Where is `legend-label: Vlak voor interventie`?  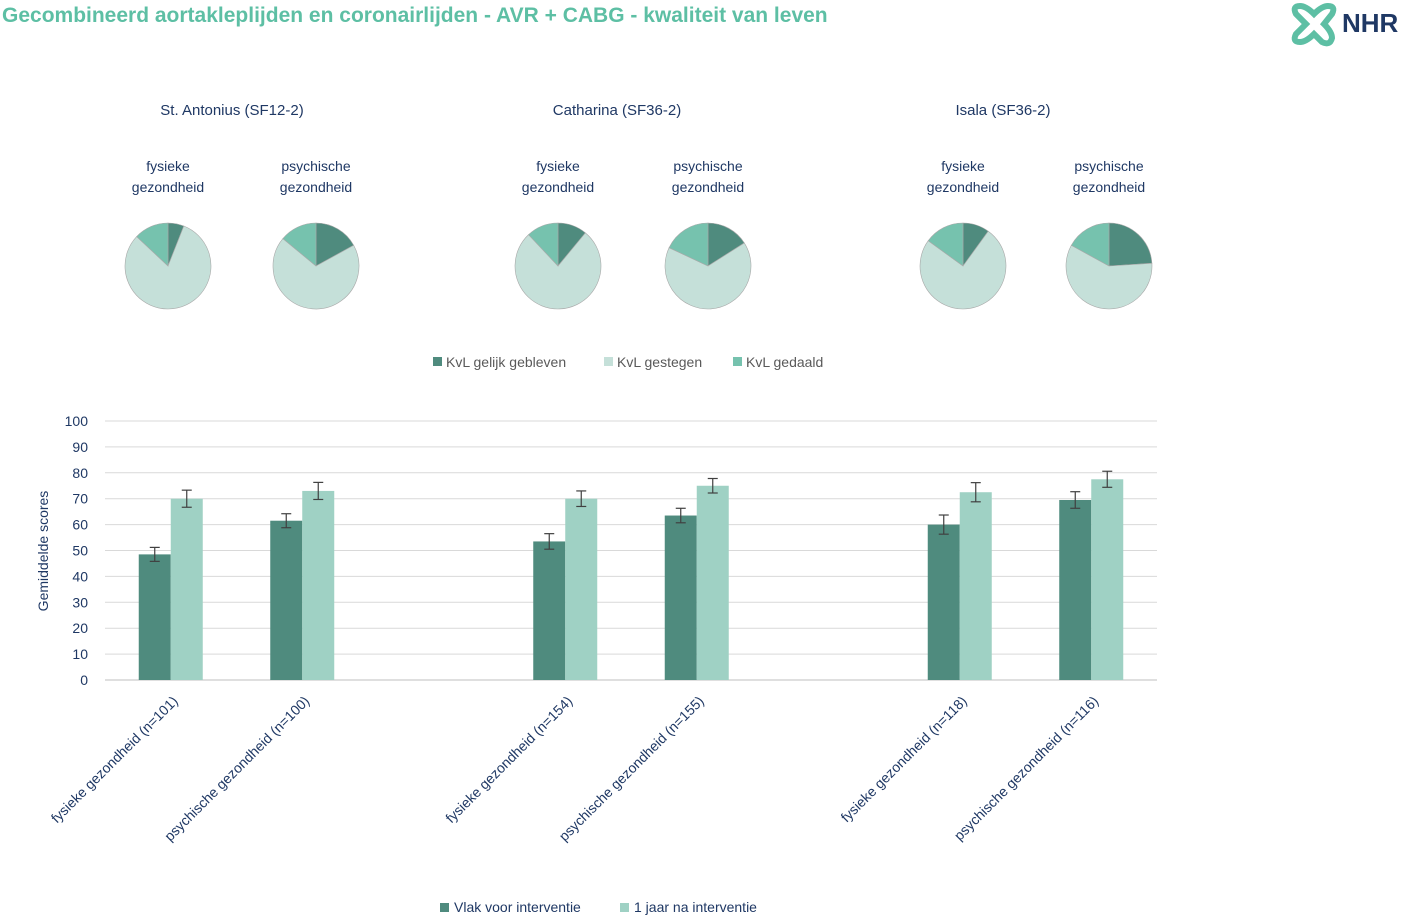 legend-label: Vlak voor interventie is located at coordinates (517, 907).